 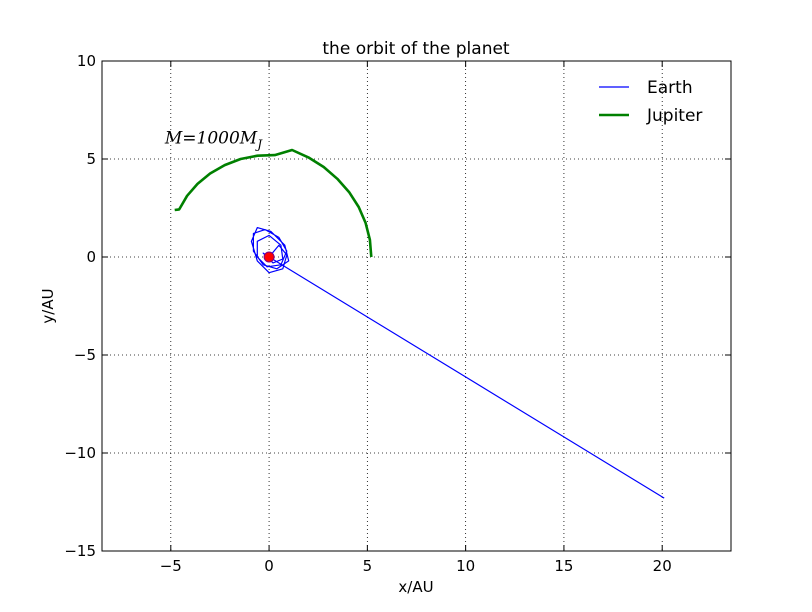 I want to click on y-tick-label: 10, so click(x=86, y=61).